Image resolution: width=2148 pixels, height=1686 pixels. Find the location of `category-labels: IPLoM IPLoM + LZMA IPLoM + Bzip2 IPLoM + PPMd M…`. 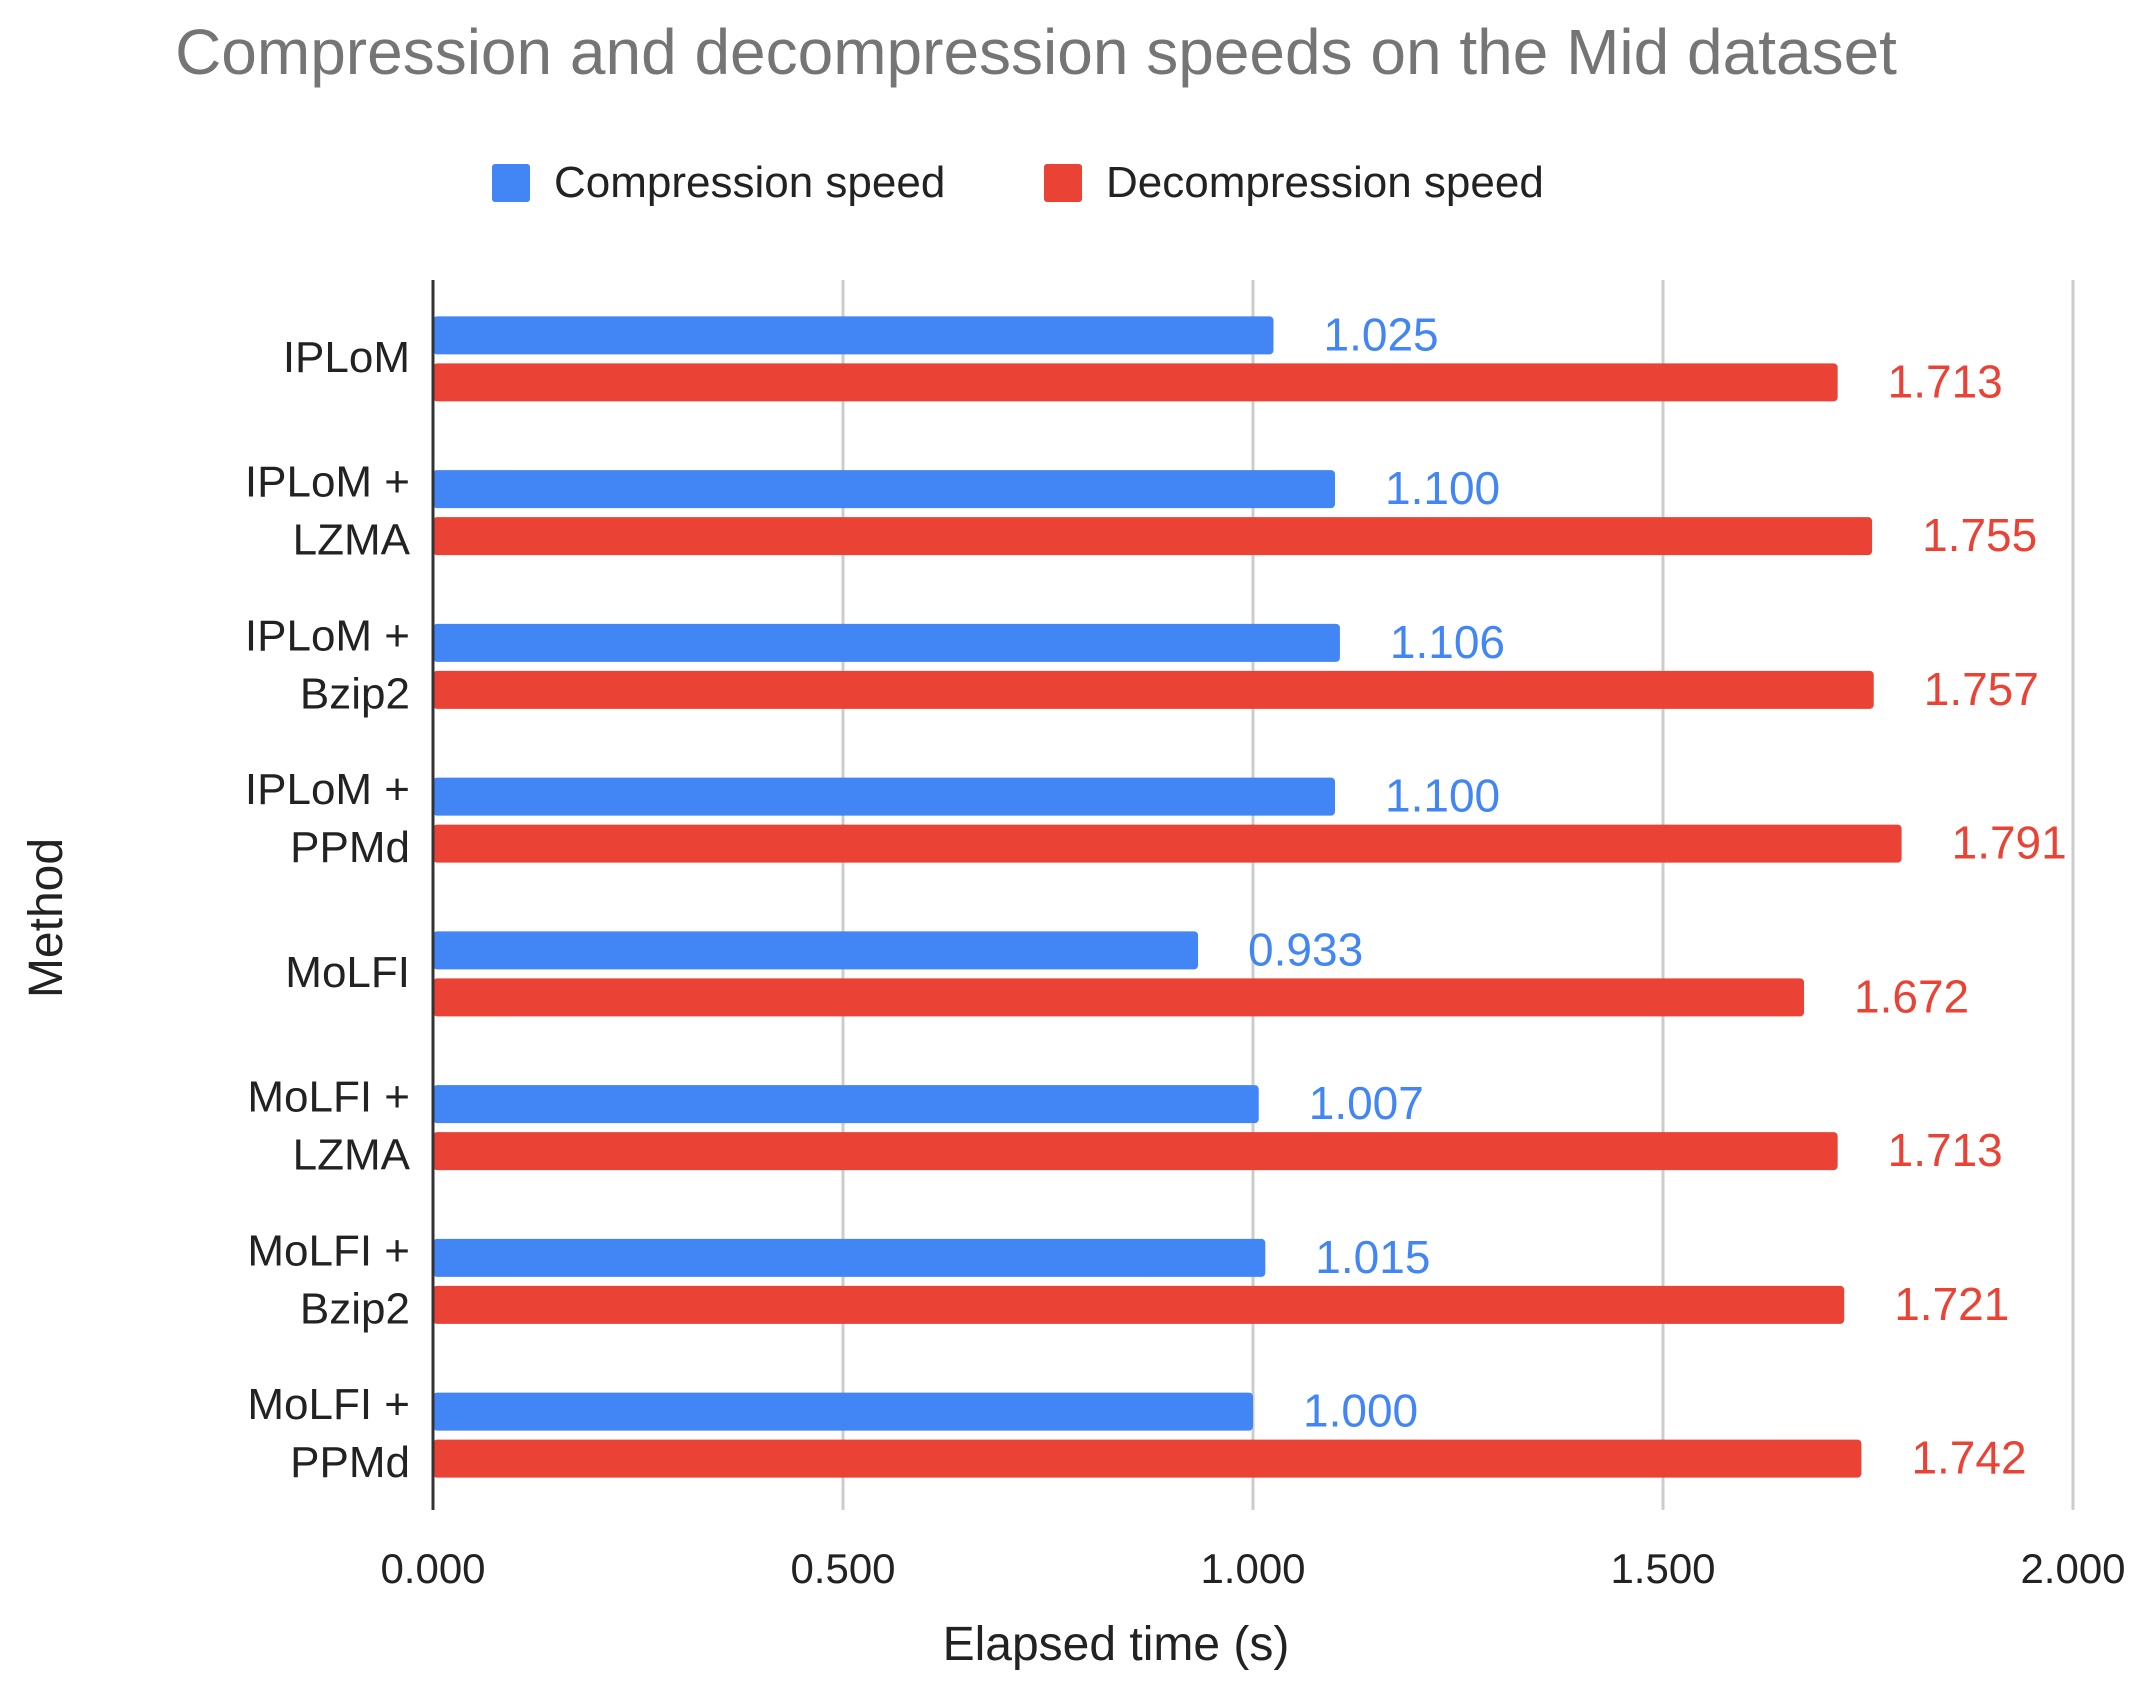

category-labels: IPLoM IPLoM + LZMA IPLoM + Bzip2 IPLoM + PPMd M… is located at coordinates (328, 910).